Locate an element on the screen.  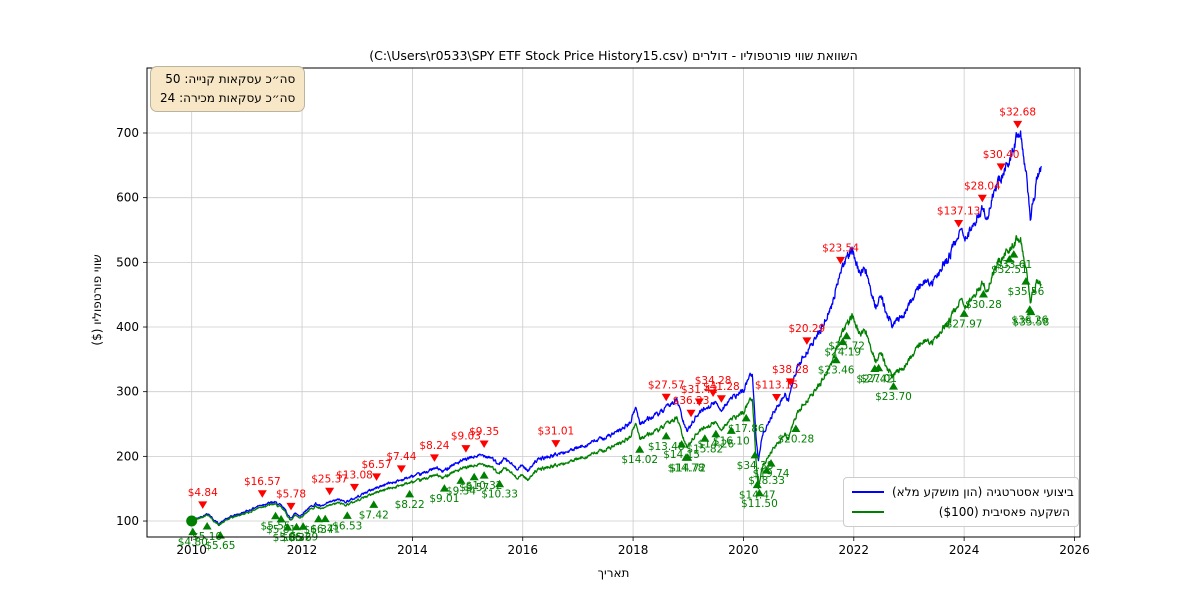
buy-label: $4.80 is located at coordinates (193, 543).